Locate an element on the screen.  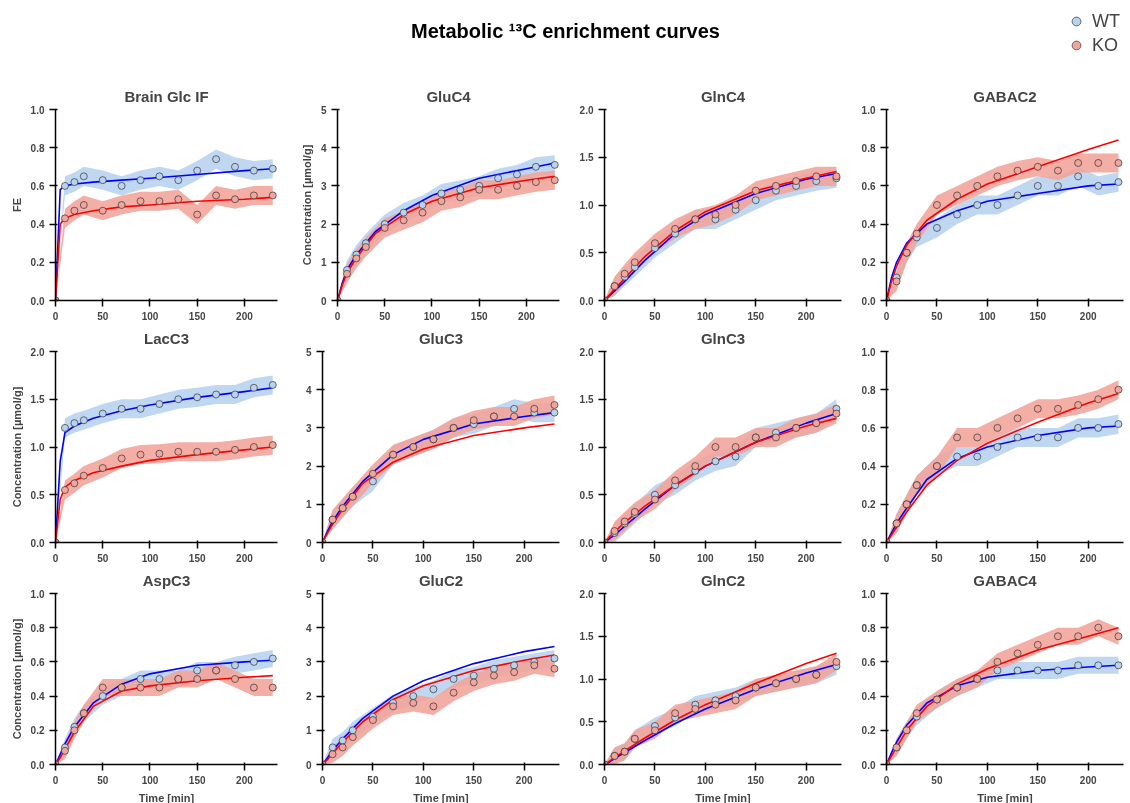
chart-title: GluC3 is located at coordinates (441, 338).